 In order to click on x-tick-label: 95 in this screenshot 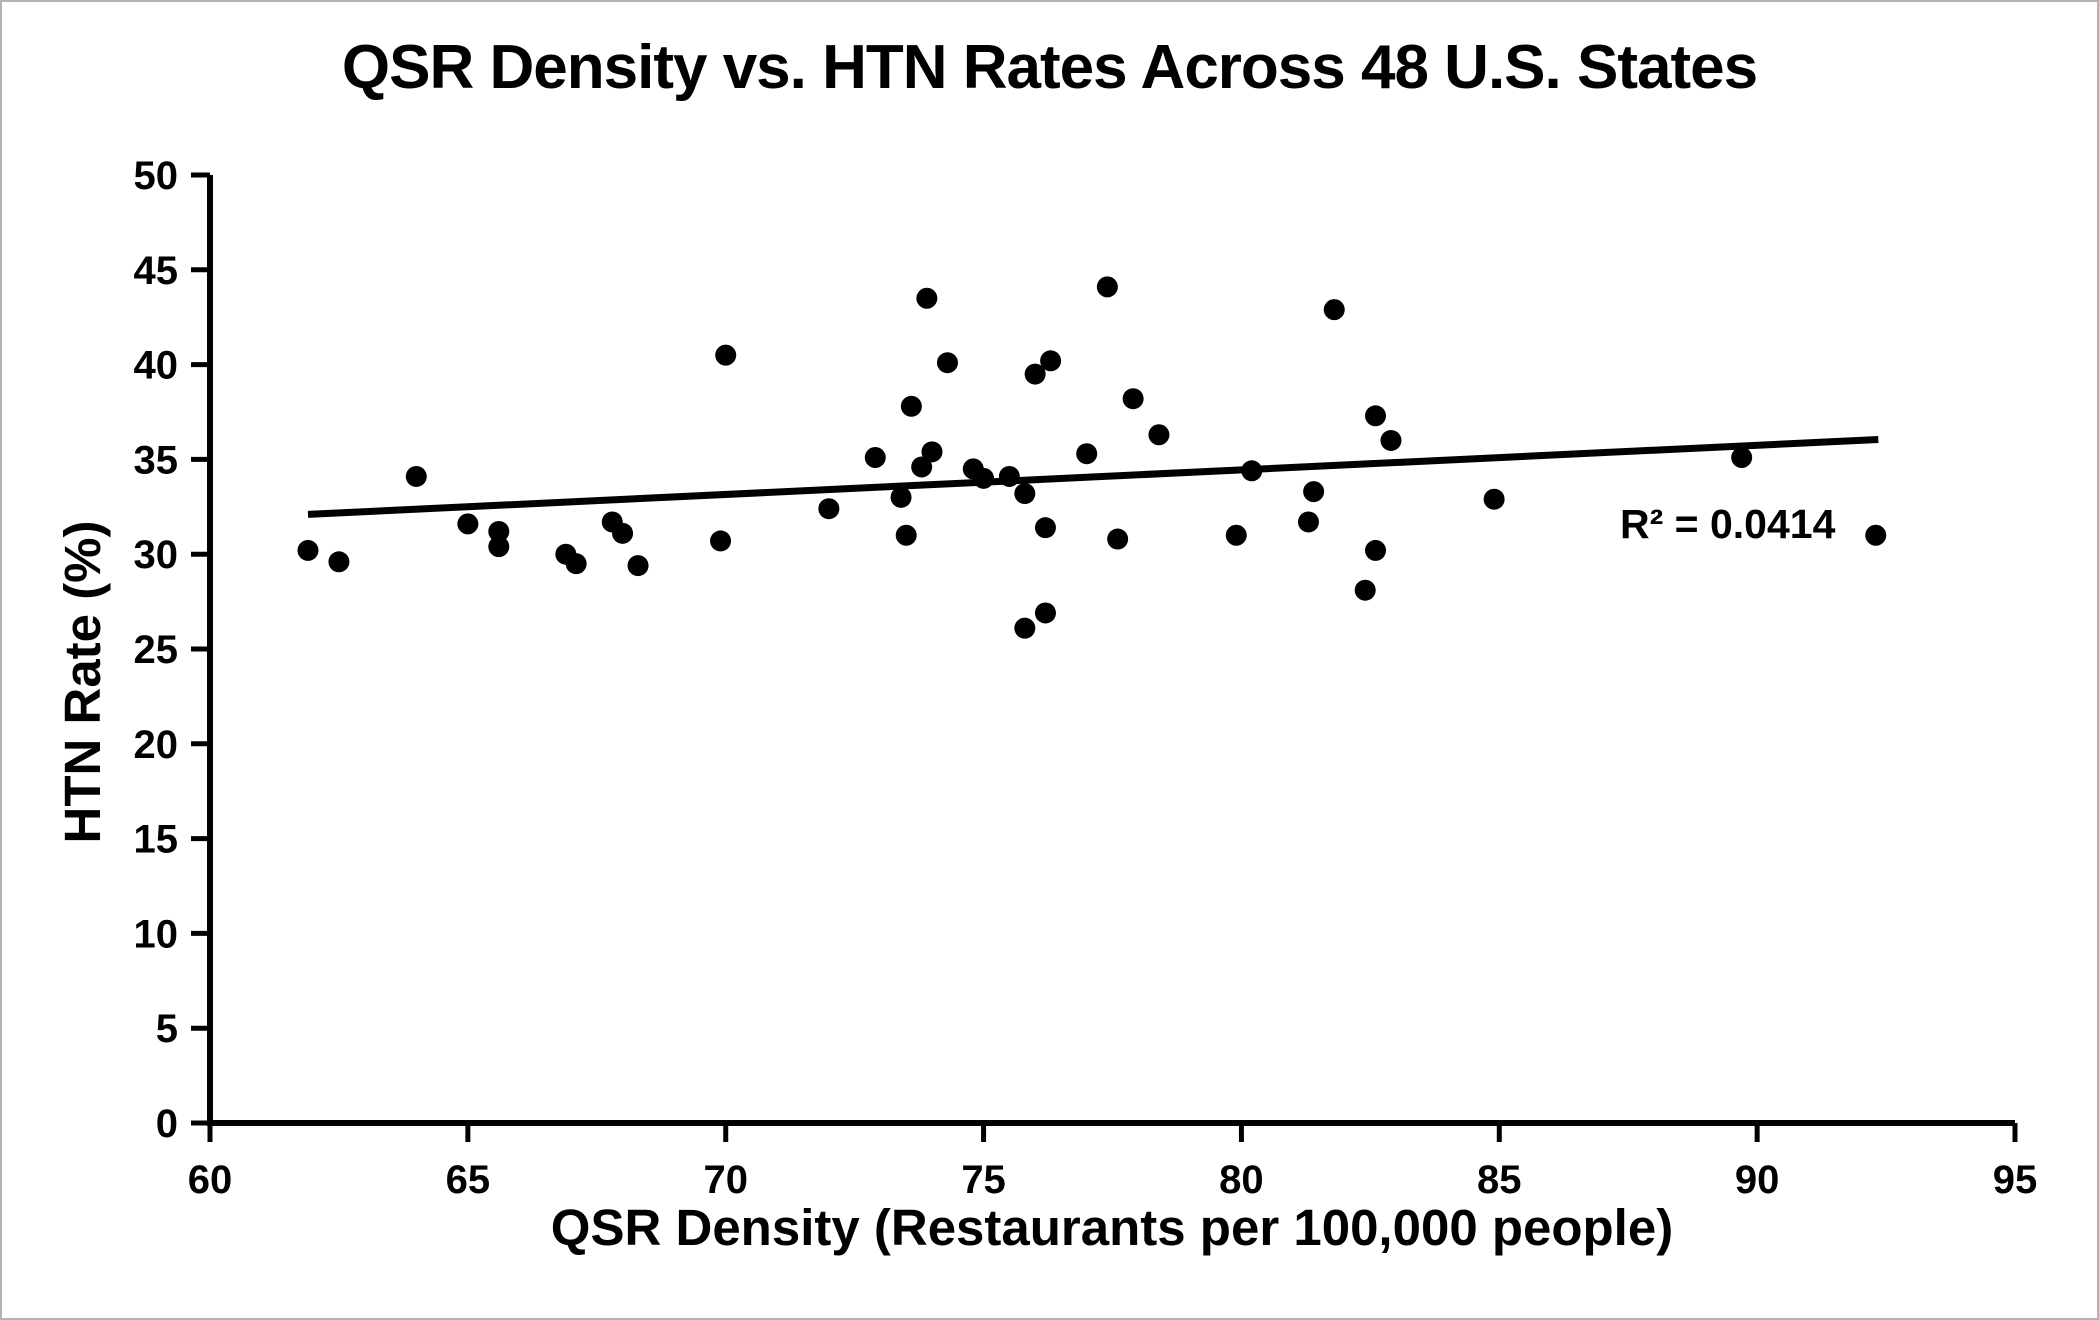, I will do `click(2015, 1180)`.